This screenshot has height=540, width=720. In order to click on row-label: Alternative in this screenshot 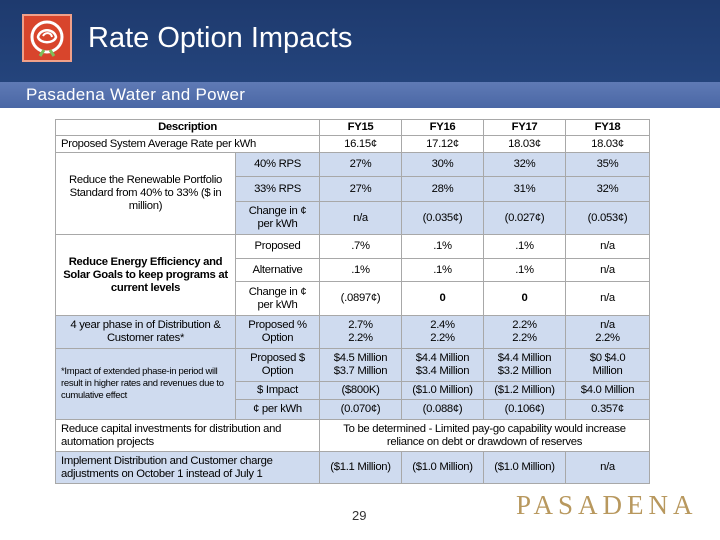, I will do `click(277, 270)`.